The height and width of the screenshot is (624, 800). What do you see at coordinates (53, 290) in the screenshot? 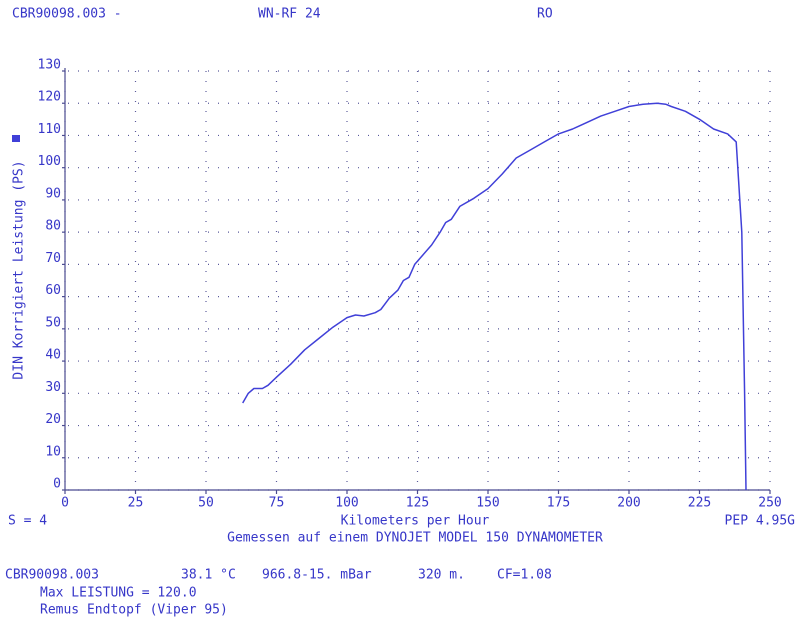
I see `y-tick-label: 60` at bounding box center [53, 290].